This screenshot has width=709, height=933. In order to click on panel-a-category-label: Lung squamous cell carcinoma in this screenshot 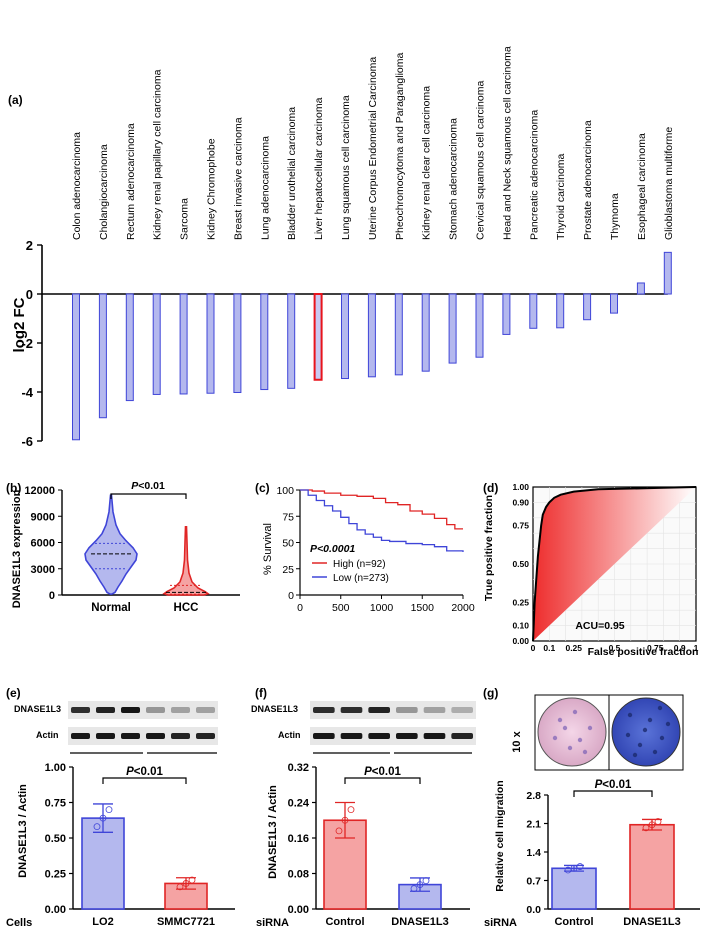, I will do `click(346, 167)`.